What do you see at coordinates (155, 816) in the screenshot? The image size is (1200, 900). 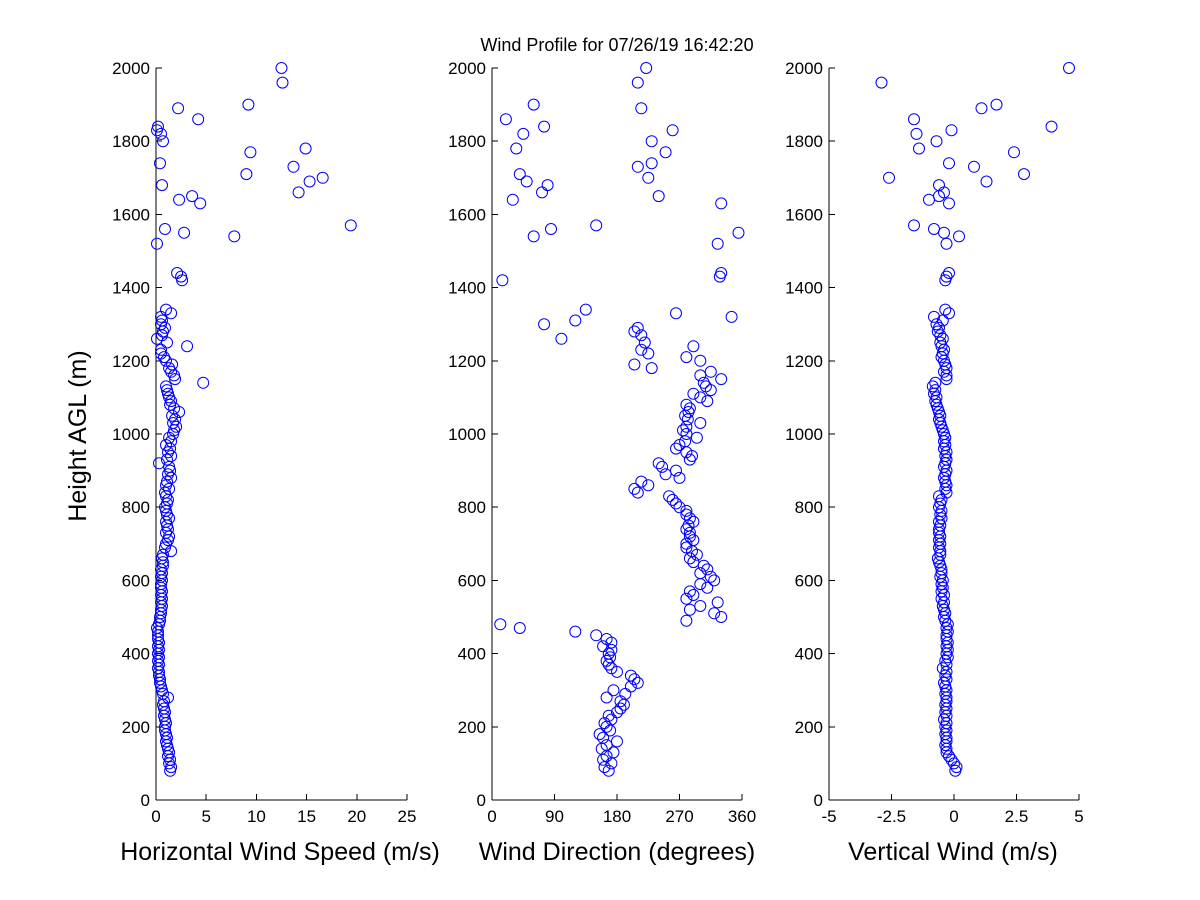 I see `x-tick-label: 0` at bounding box center [155, 816].